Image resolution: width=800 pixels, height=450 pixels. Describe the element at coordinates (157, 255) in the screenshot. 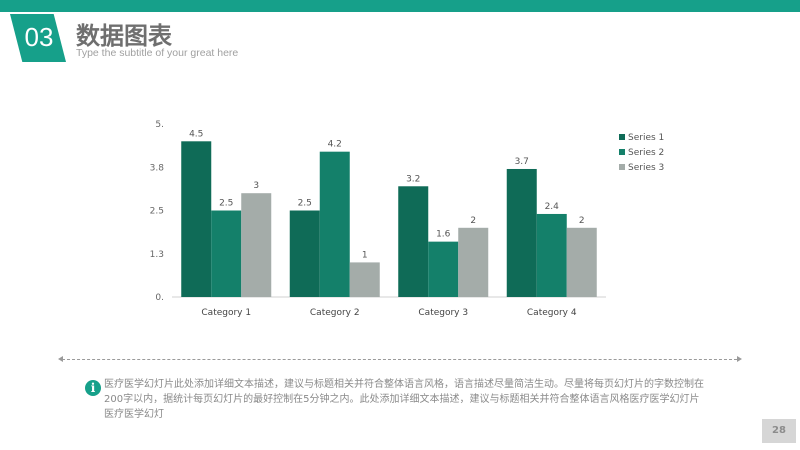

I see `y-tick-label: 1.3` at that location.